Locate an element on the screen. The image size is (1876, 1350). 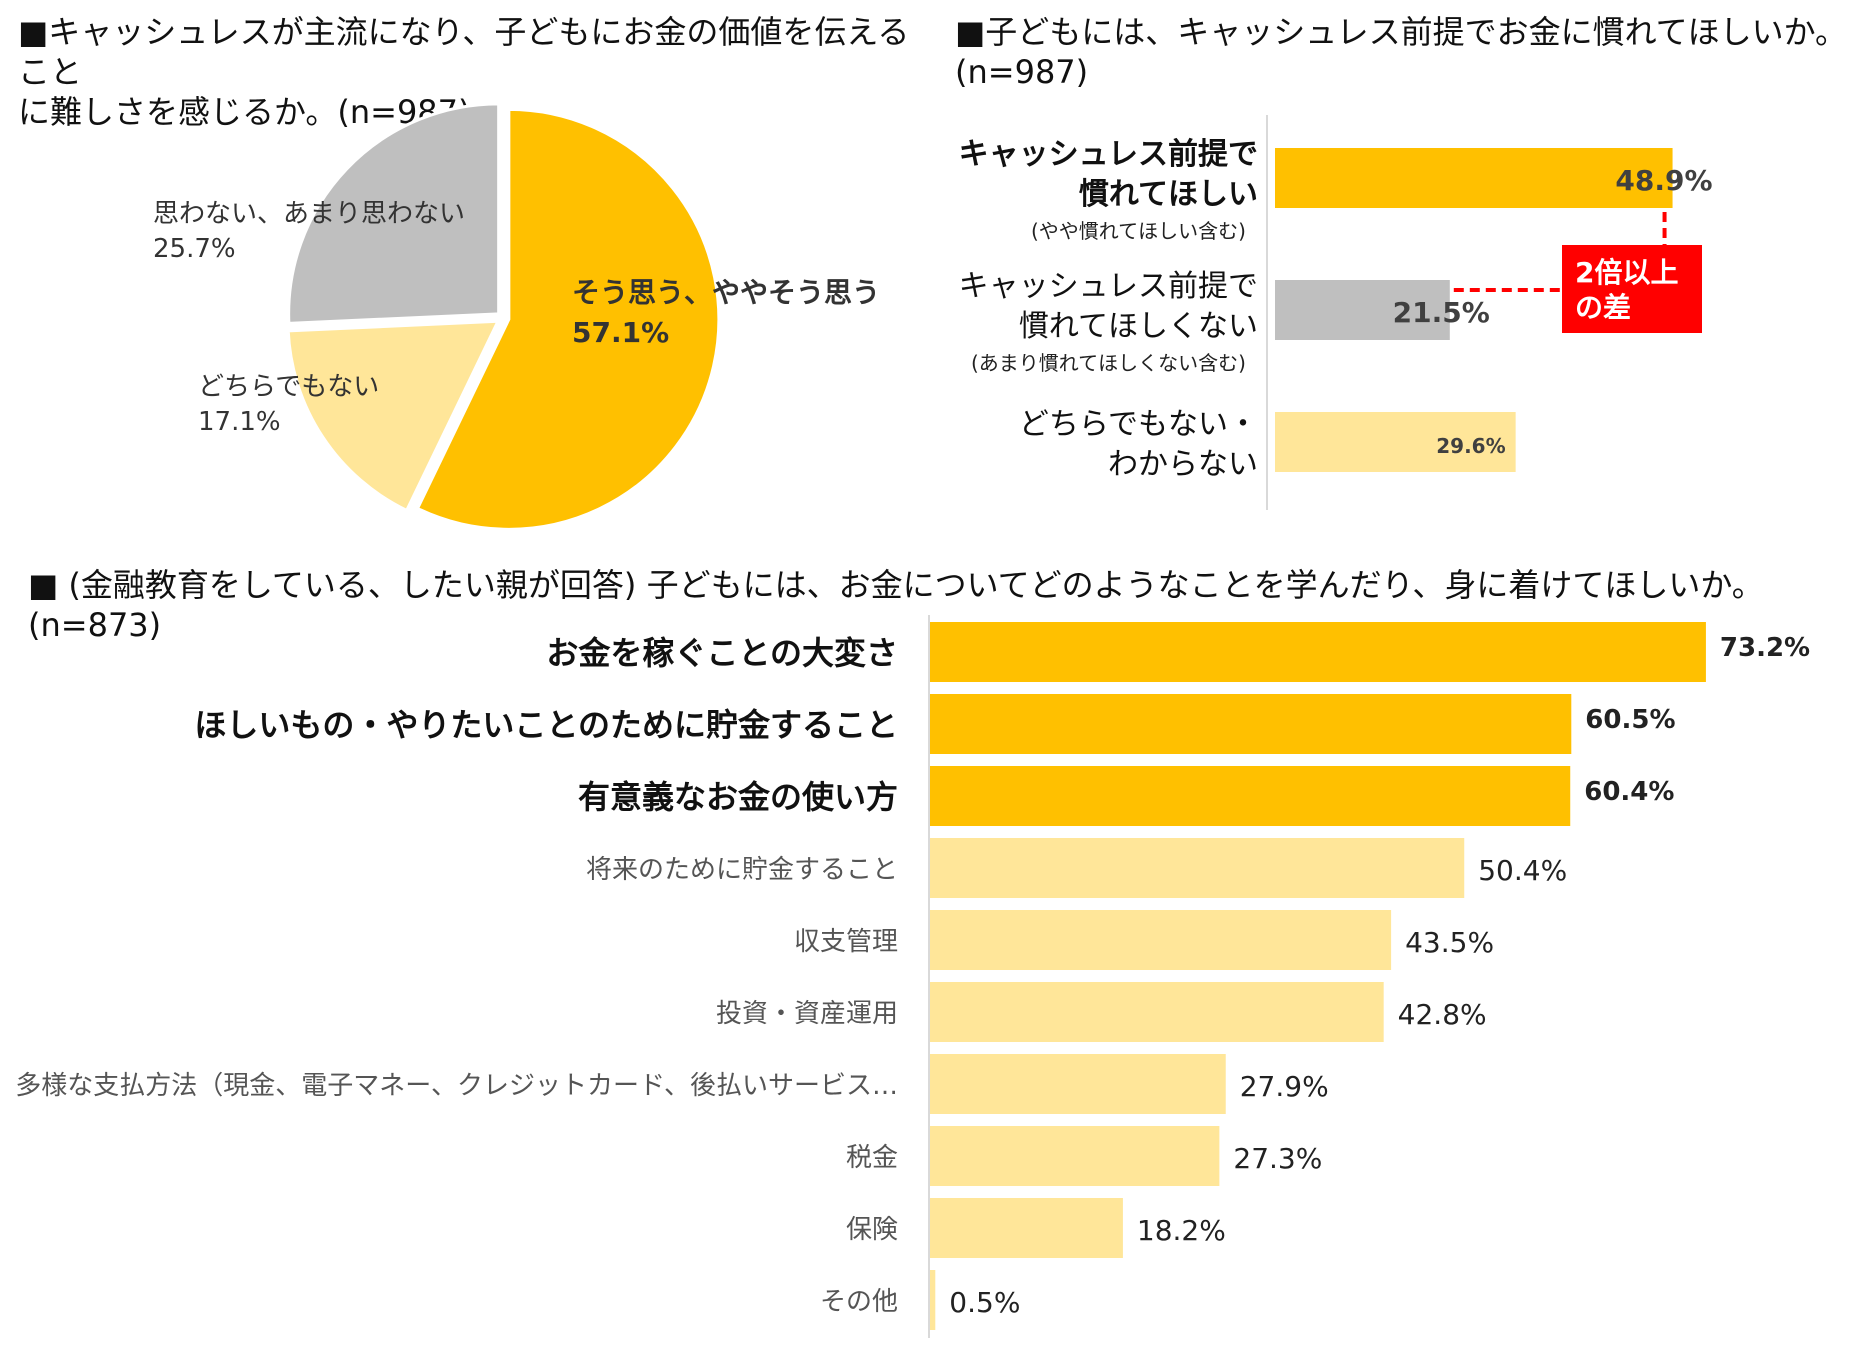
cashless-title-line-2: (n=987) is located at coordinates (1022, 72).